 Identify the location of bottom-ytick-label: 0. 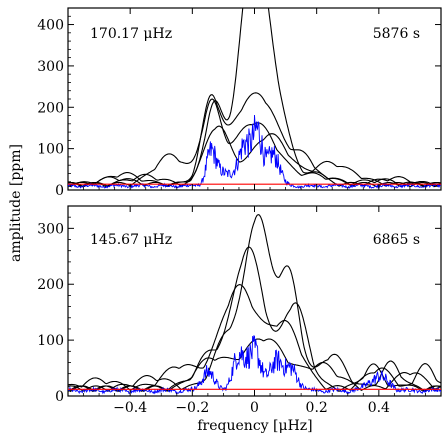
(59, 397).